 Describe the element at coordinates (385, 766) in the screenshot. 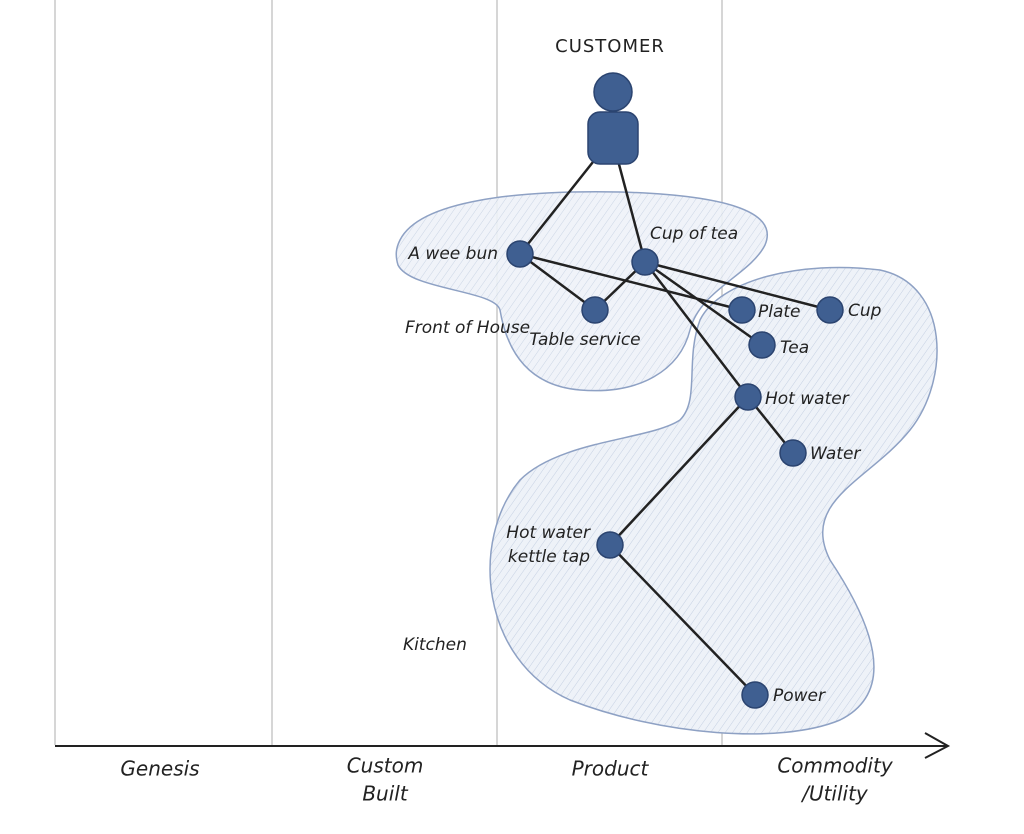

I see `stage-label: Custom` at that location.